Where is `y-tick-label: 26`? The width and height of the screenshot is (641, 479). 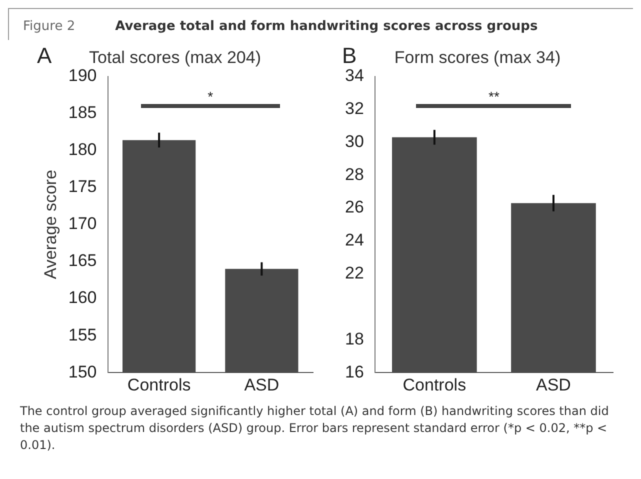
y-tick-label: 26 is located at coordinates (354, 207).